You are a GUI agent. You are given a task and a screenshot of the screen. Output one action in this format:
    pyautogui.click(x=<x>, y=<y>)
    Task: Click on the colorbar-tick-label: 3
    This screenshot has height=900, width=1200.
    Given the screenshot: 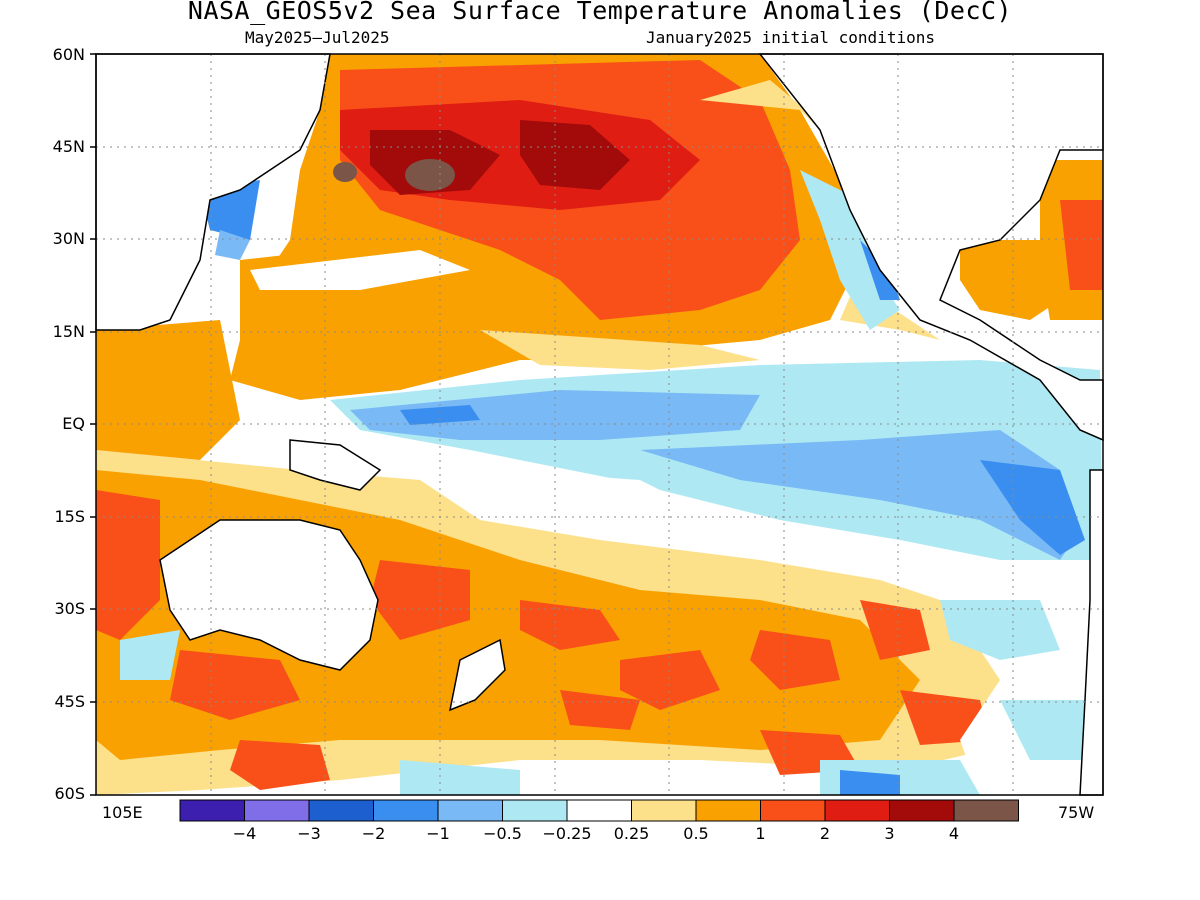 What is the action you would take?
    pyautogui.click(x=889, y=833)
    